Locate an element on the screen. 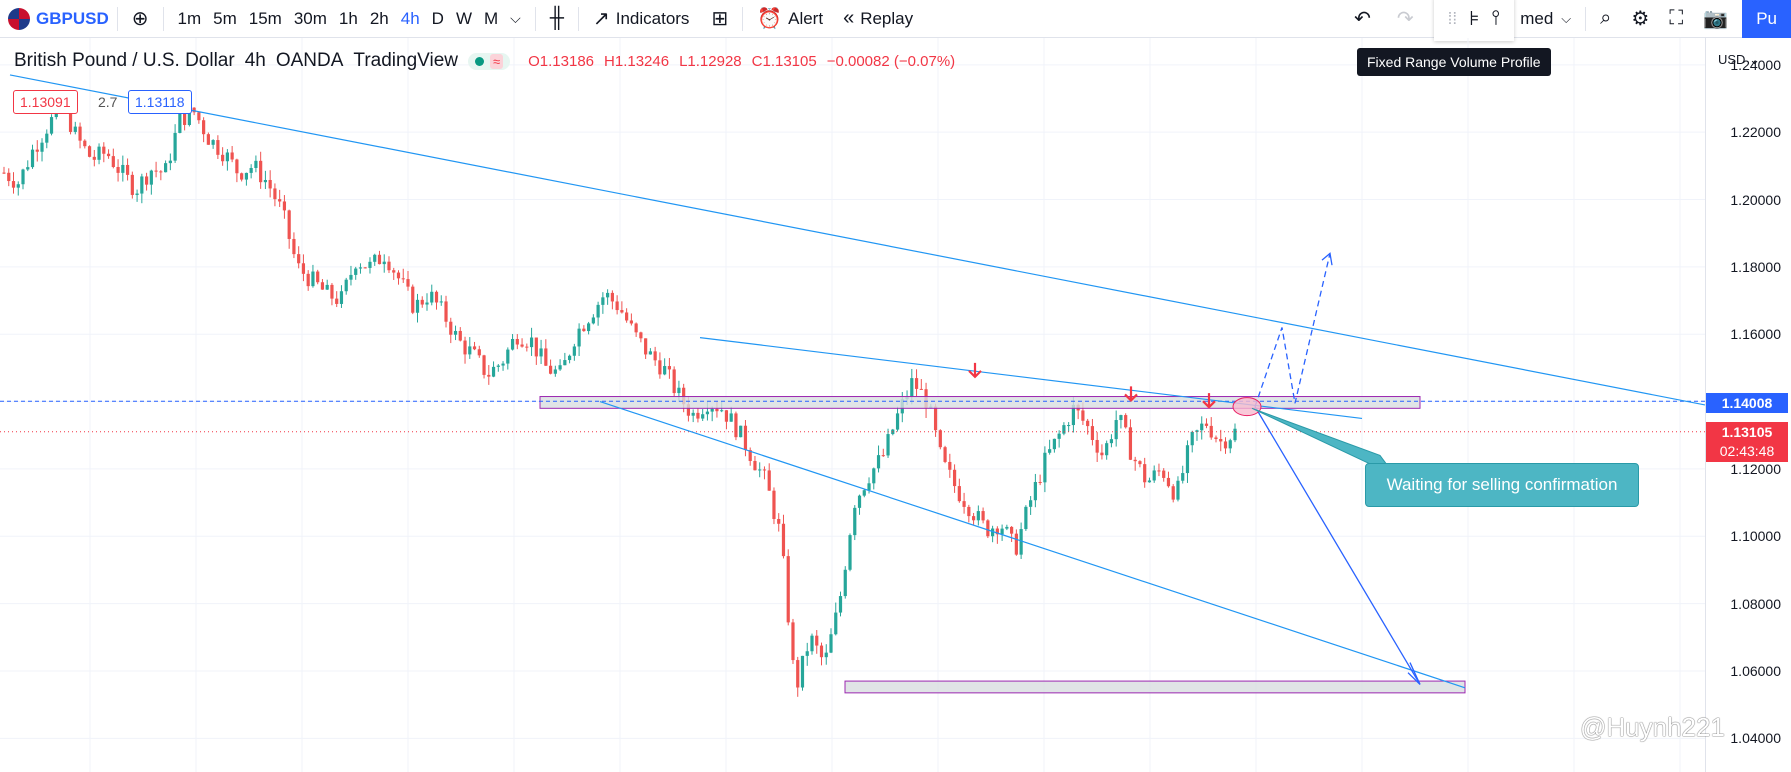  layout-button: med ⌵ is located at coordinates (1545, 19).